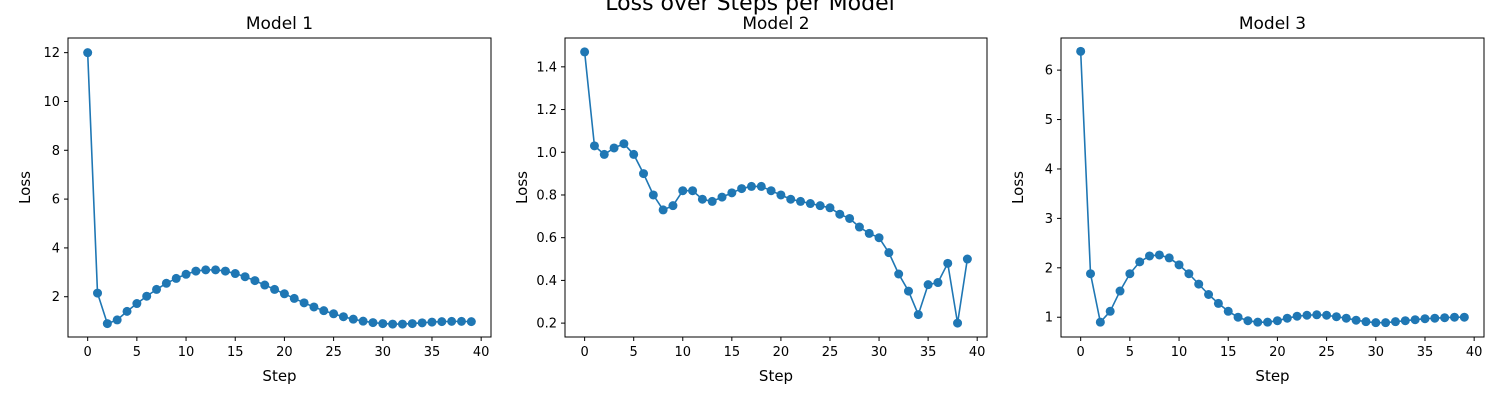 The height and width of the screenshot is (400, 1500). Describe the element at coordinates (1272, 24) in the screenshot. I see `panel-3-title: Model 3` at that location.